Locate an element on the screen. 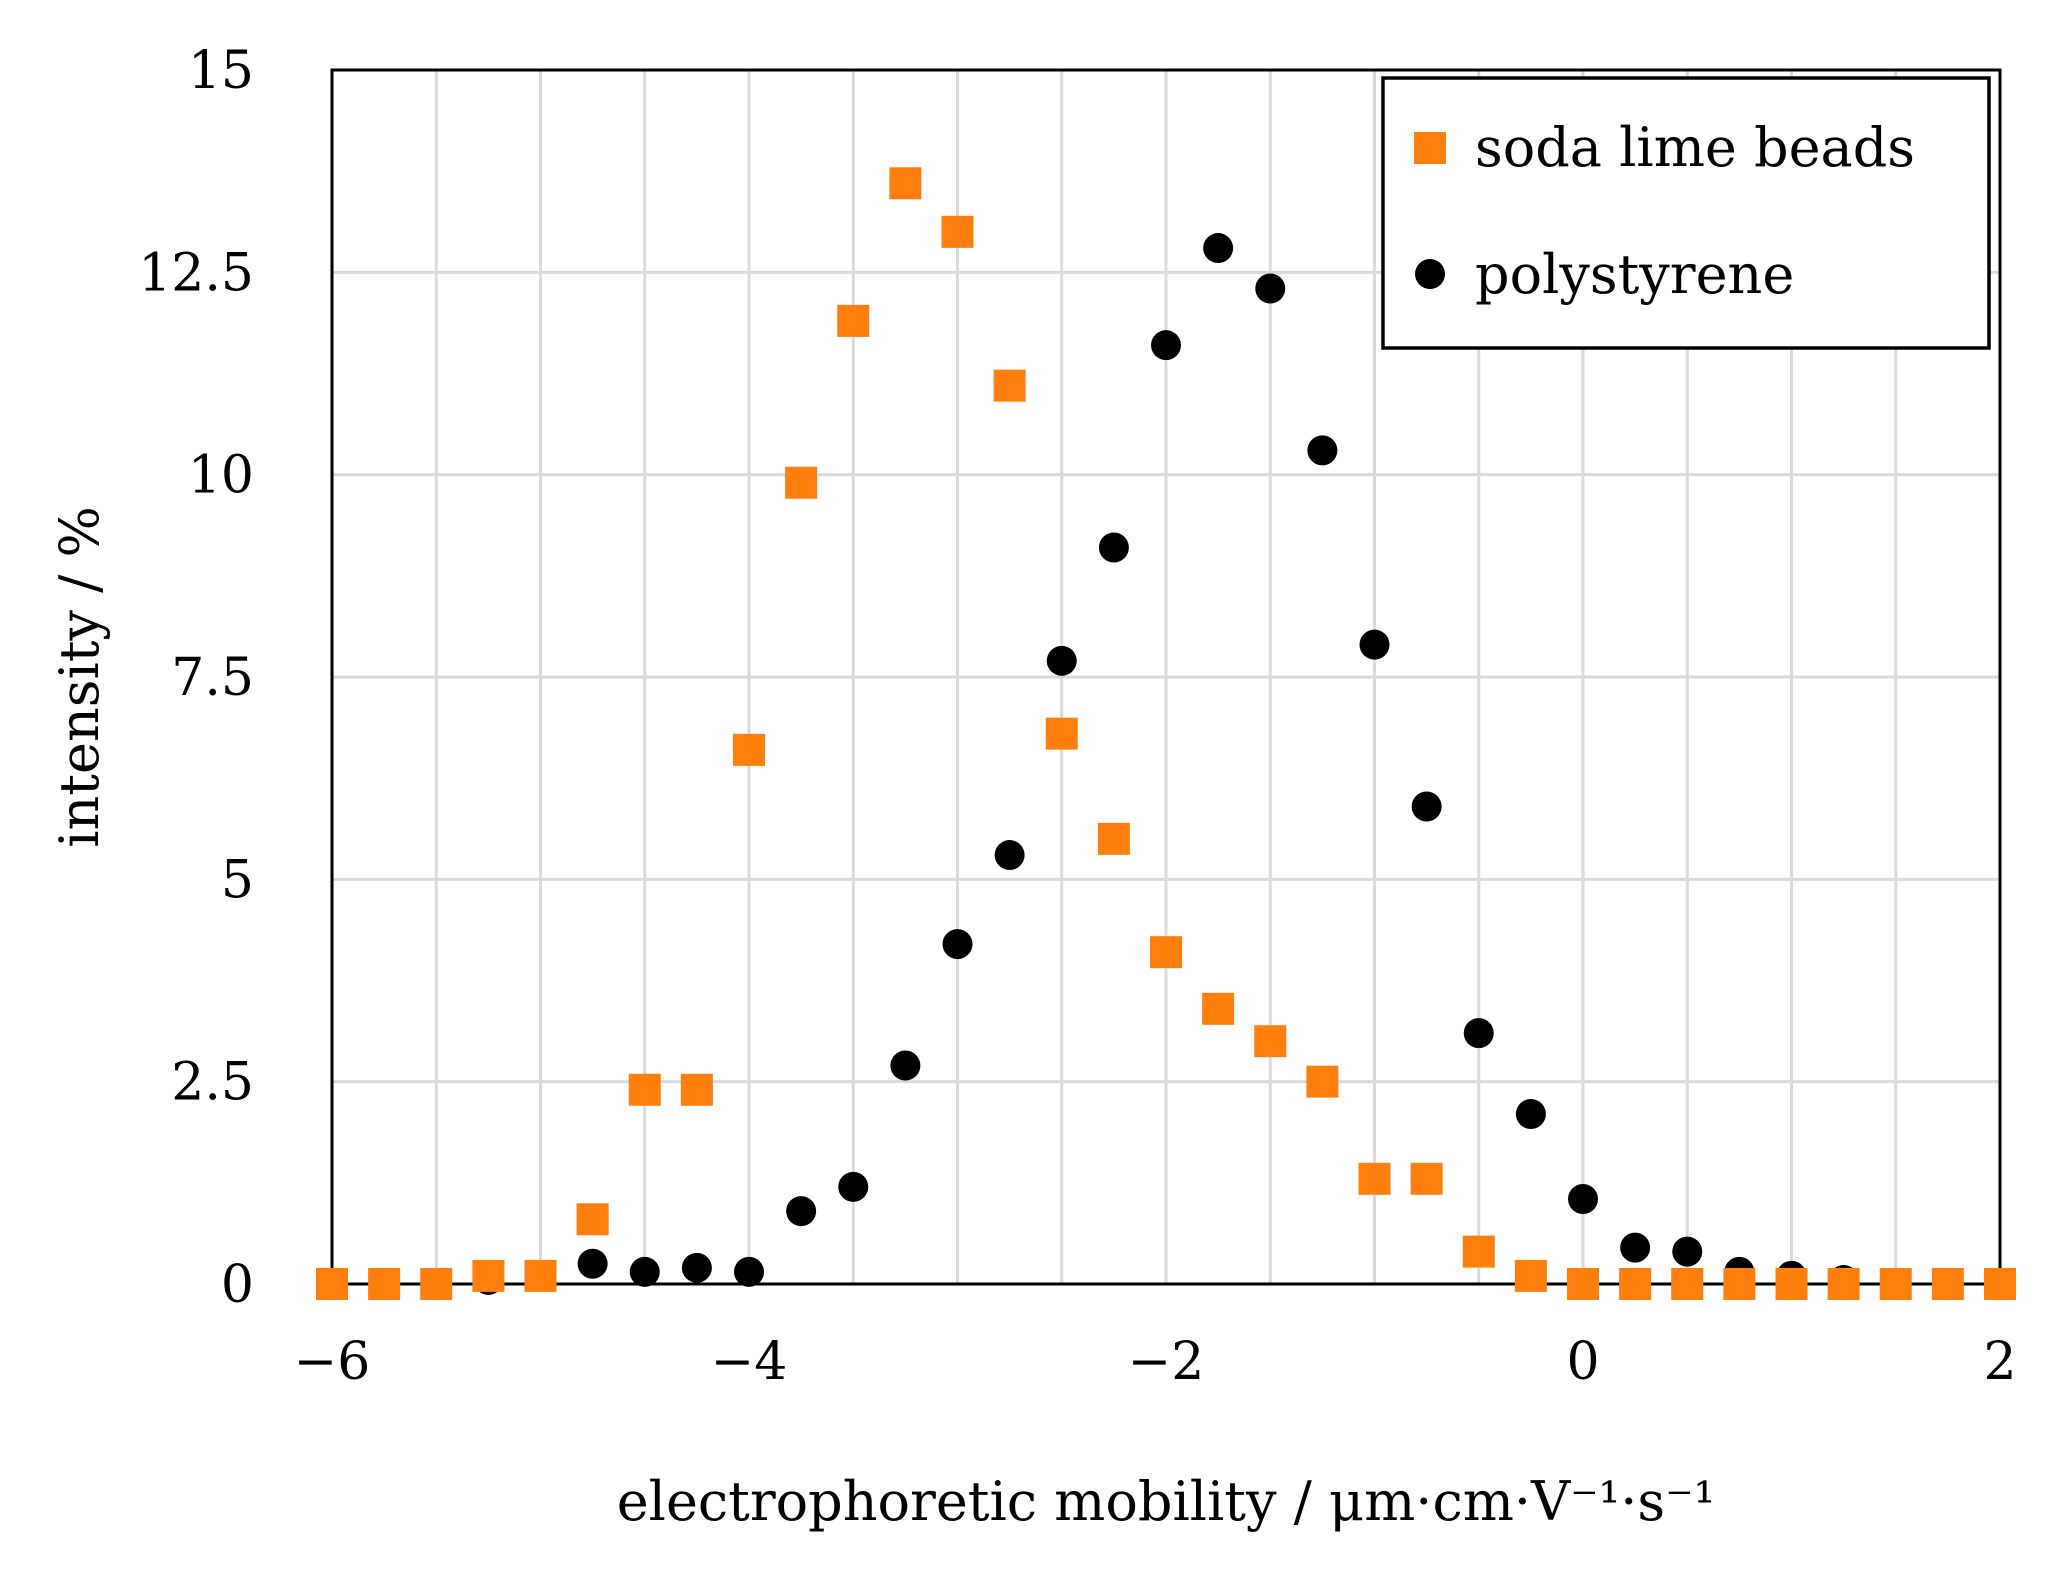  legend-label-soda-lime-beads: soda lime beads is located at coordinates (1695, 147).